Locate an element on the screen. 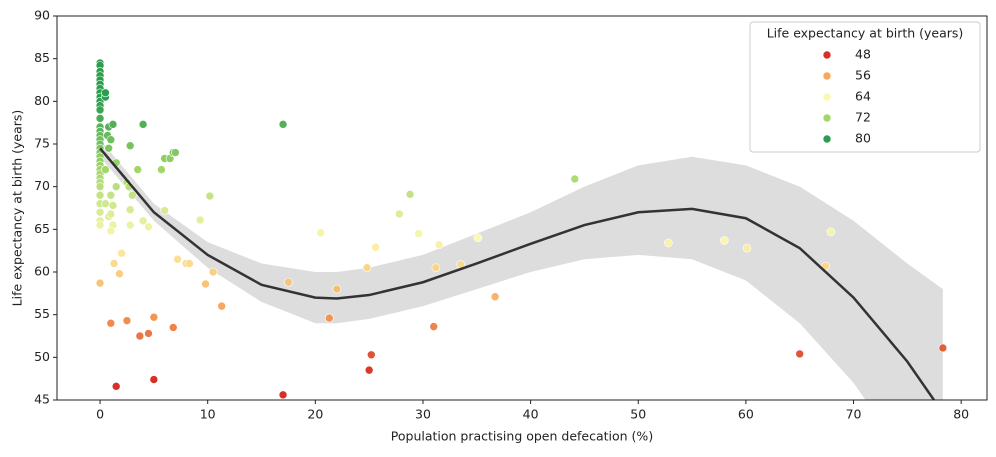  y-tick-label: 75 is located at coordinates (42, 143).